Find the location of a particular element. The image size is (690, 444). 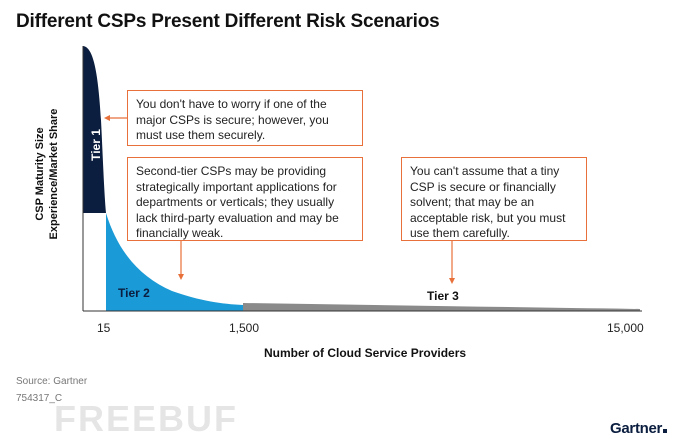

callout-1-arrow is located at coordinates (107, 118).